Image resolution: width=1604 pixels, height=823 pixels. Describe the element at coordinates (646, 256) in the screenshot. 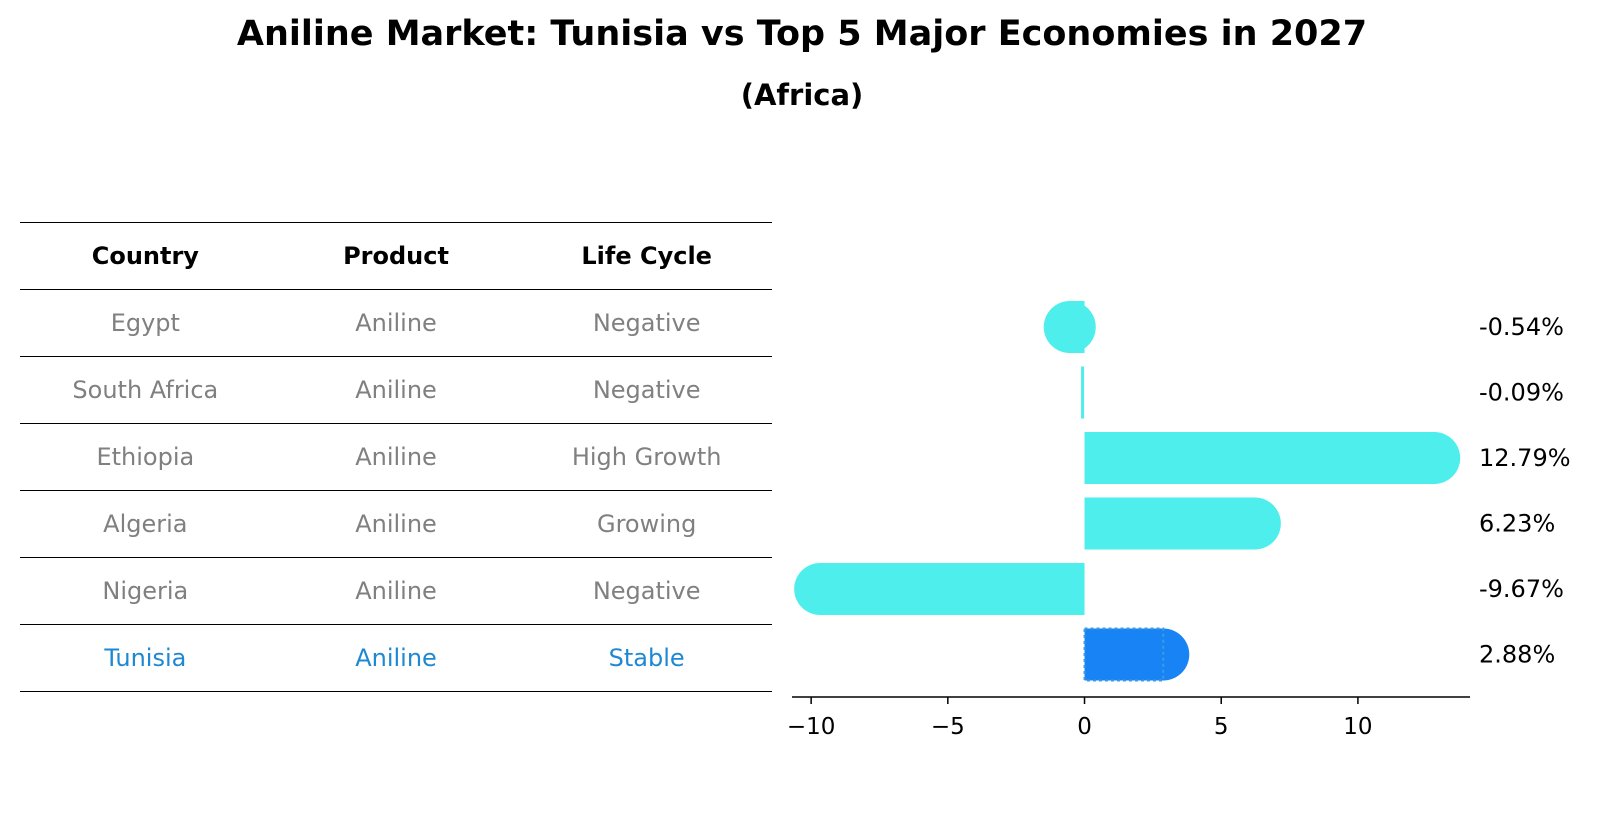

I see `table-header-life-cycle: Life Cycle` at that location.